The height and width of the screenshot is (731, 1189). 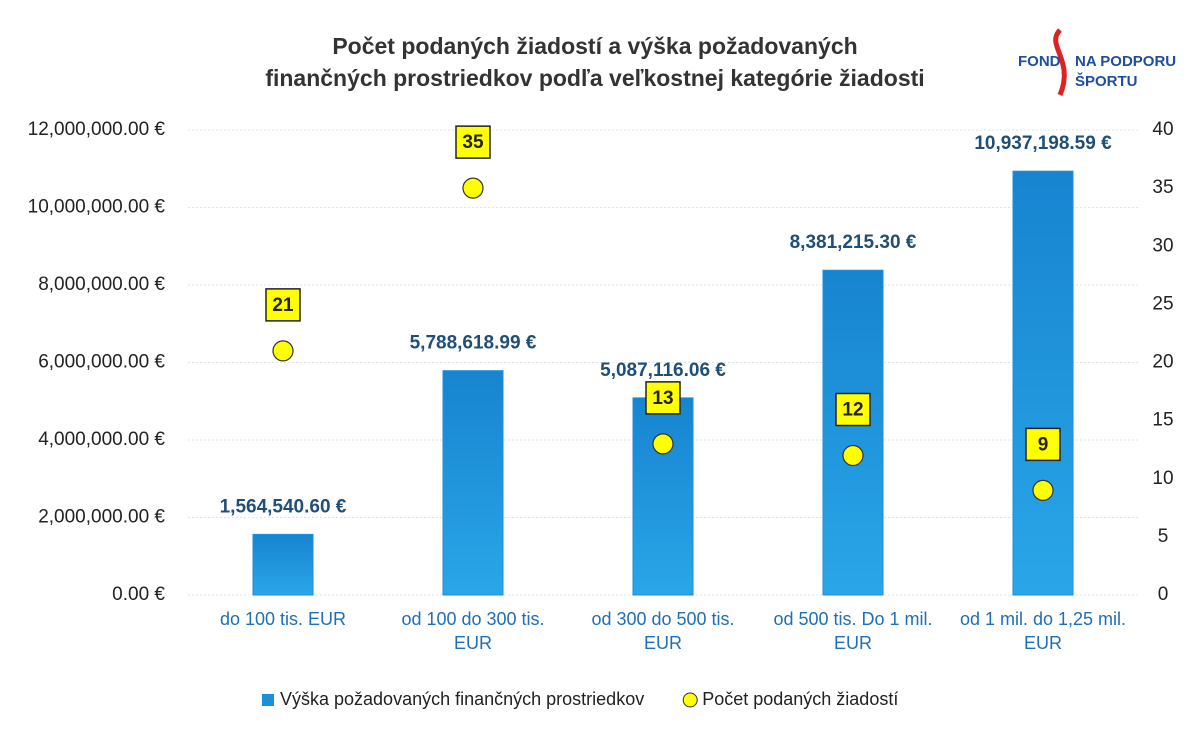 I want to click on data-label: 8,381,215.30 €, so click(x=853, y=242).